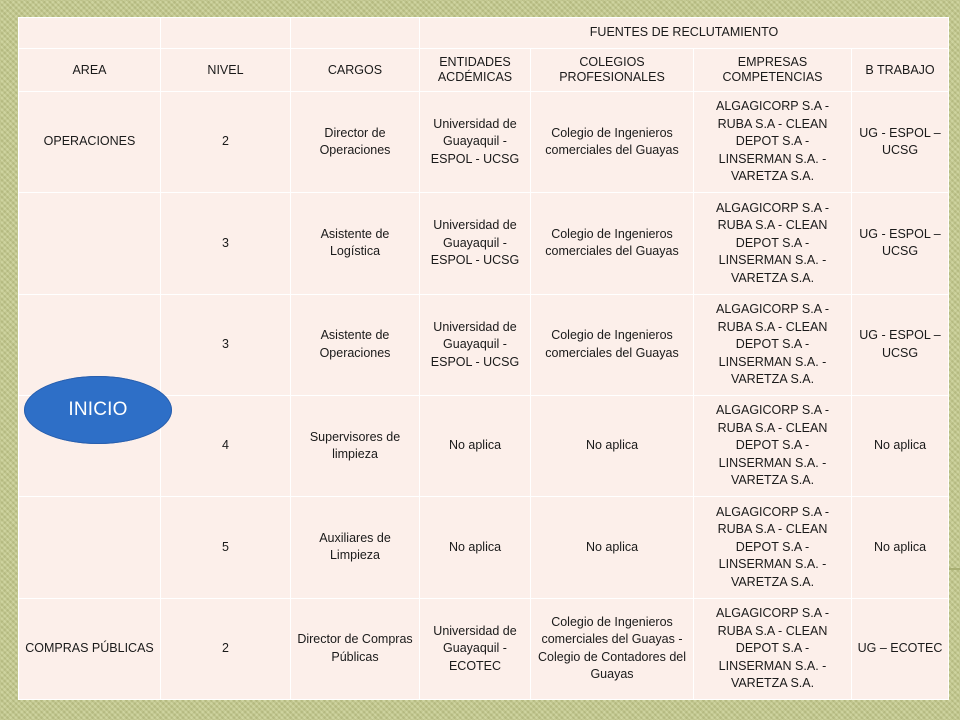  What do you see at coordinates (355, 547) in the screenshot?
I see `cargo-cell: Auxiliares de Limpieza` at bounding box center [355, 547].